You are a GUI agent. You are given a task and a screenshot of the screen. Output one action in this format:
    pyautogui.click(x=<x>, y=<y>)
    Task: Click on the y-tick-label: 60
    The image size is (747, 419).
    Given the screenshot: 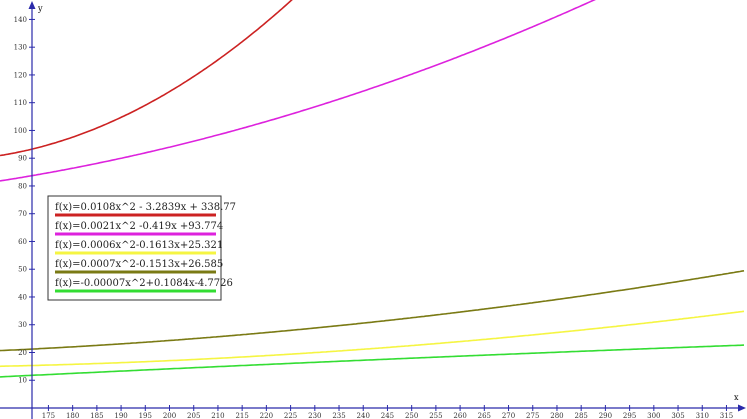 What is the action you would take?
    pyautogui.click(x=22, y=242)
    